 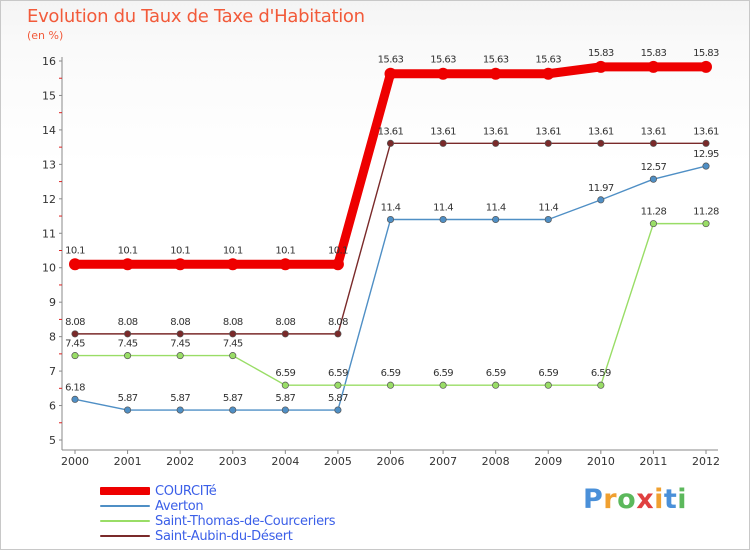 I want to click on x-tick-label: 2003, so click(x=233, y=461).